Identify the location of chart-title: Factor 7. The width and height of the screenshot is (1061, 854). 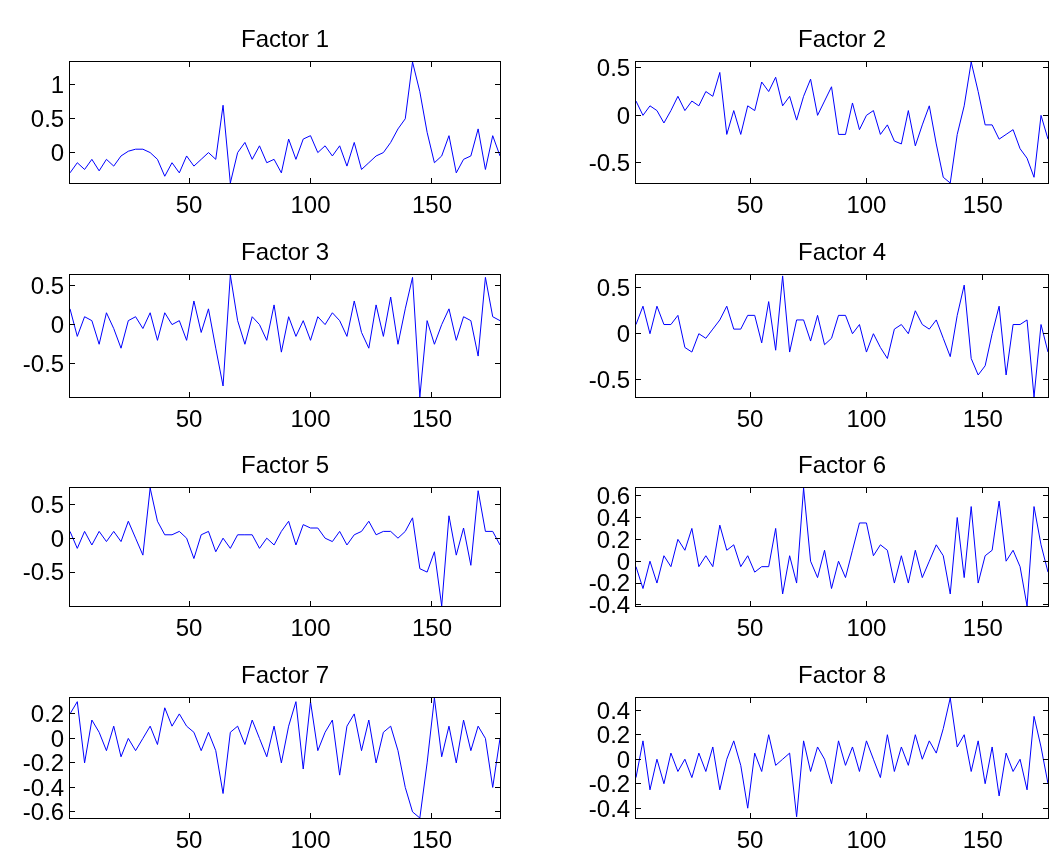
(285, 674).